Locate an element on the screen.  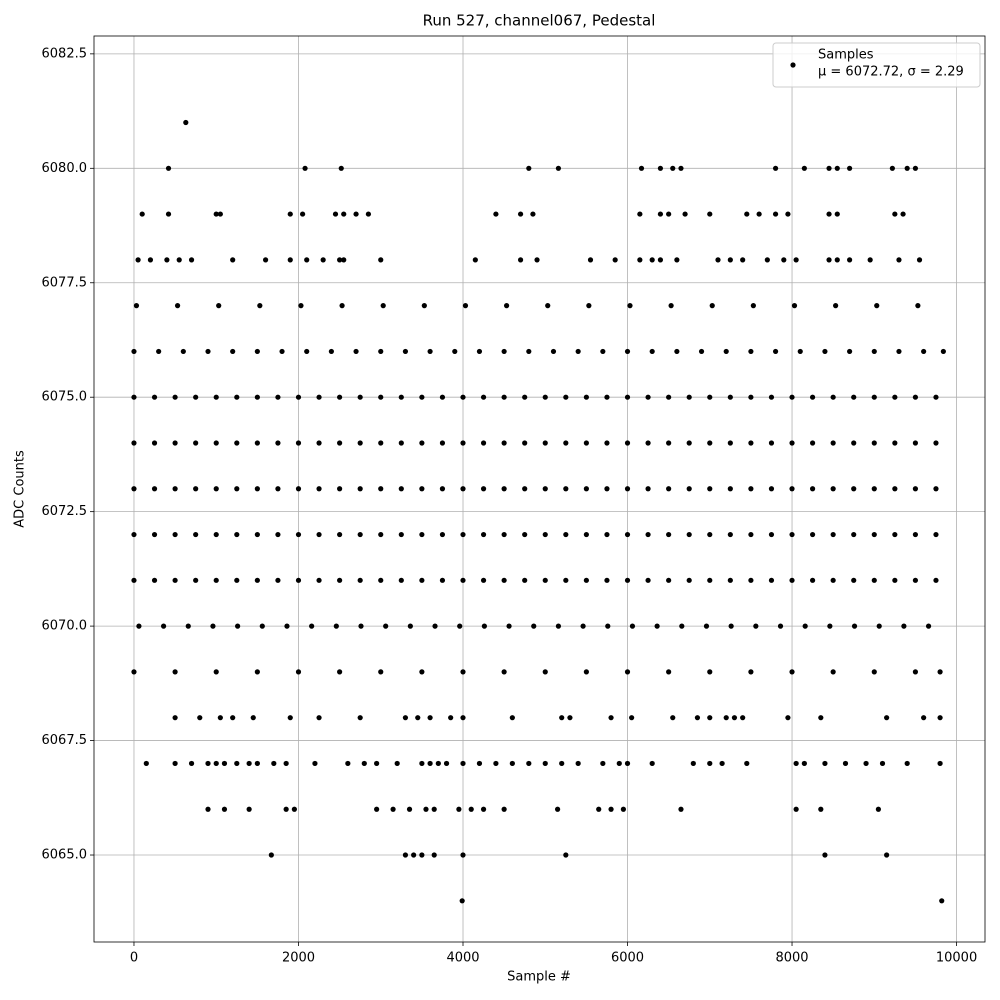
x-tick-label: 8000 is located at coordinates (791, 958).